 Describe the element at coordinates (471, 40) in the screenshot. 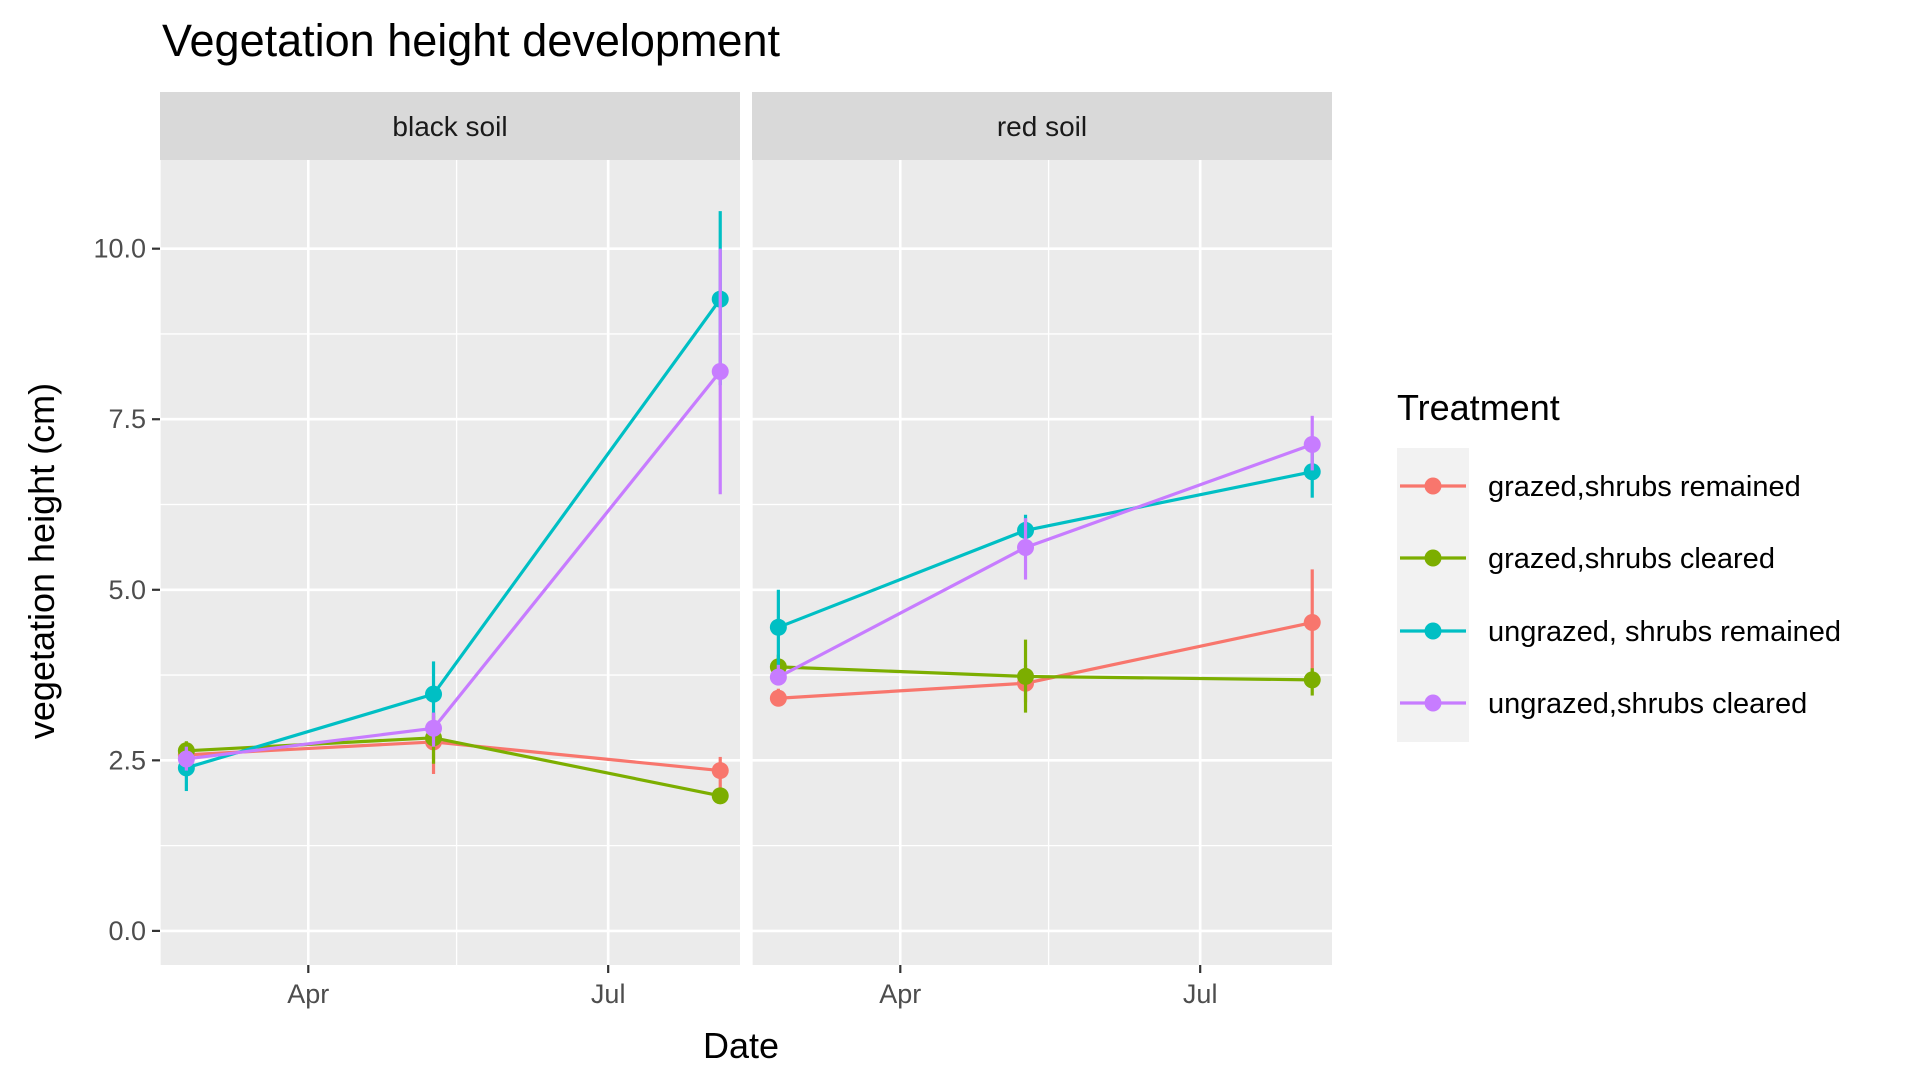

I see `chart-title: Vegetation height development` at that location.